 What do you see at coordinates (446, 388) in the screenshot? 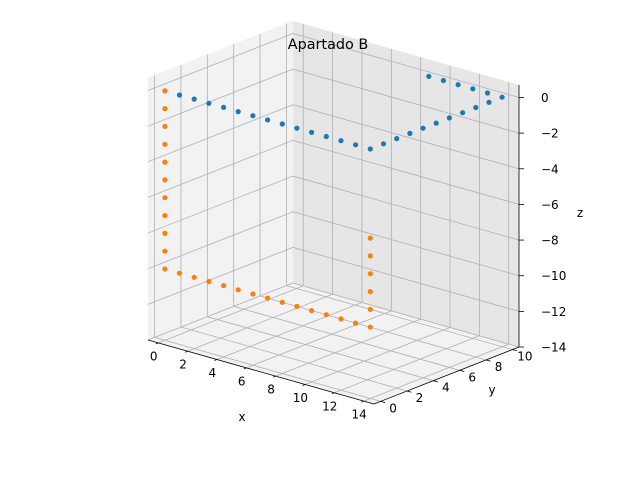
I see `y-tick-label: 4` at bounding box center [446, 388].